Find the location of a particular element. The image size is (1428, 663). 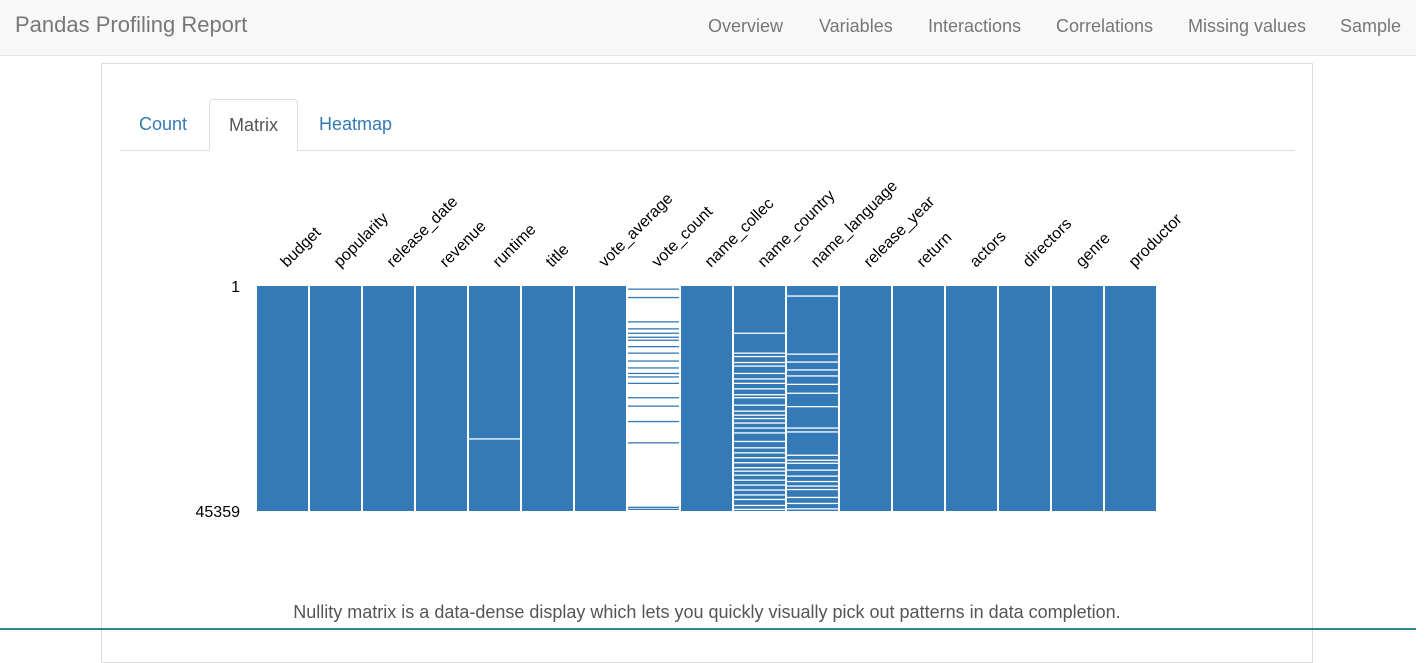

column-label-return: return is located at coordinates (935, 250).